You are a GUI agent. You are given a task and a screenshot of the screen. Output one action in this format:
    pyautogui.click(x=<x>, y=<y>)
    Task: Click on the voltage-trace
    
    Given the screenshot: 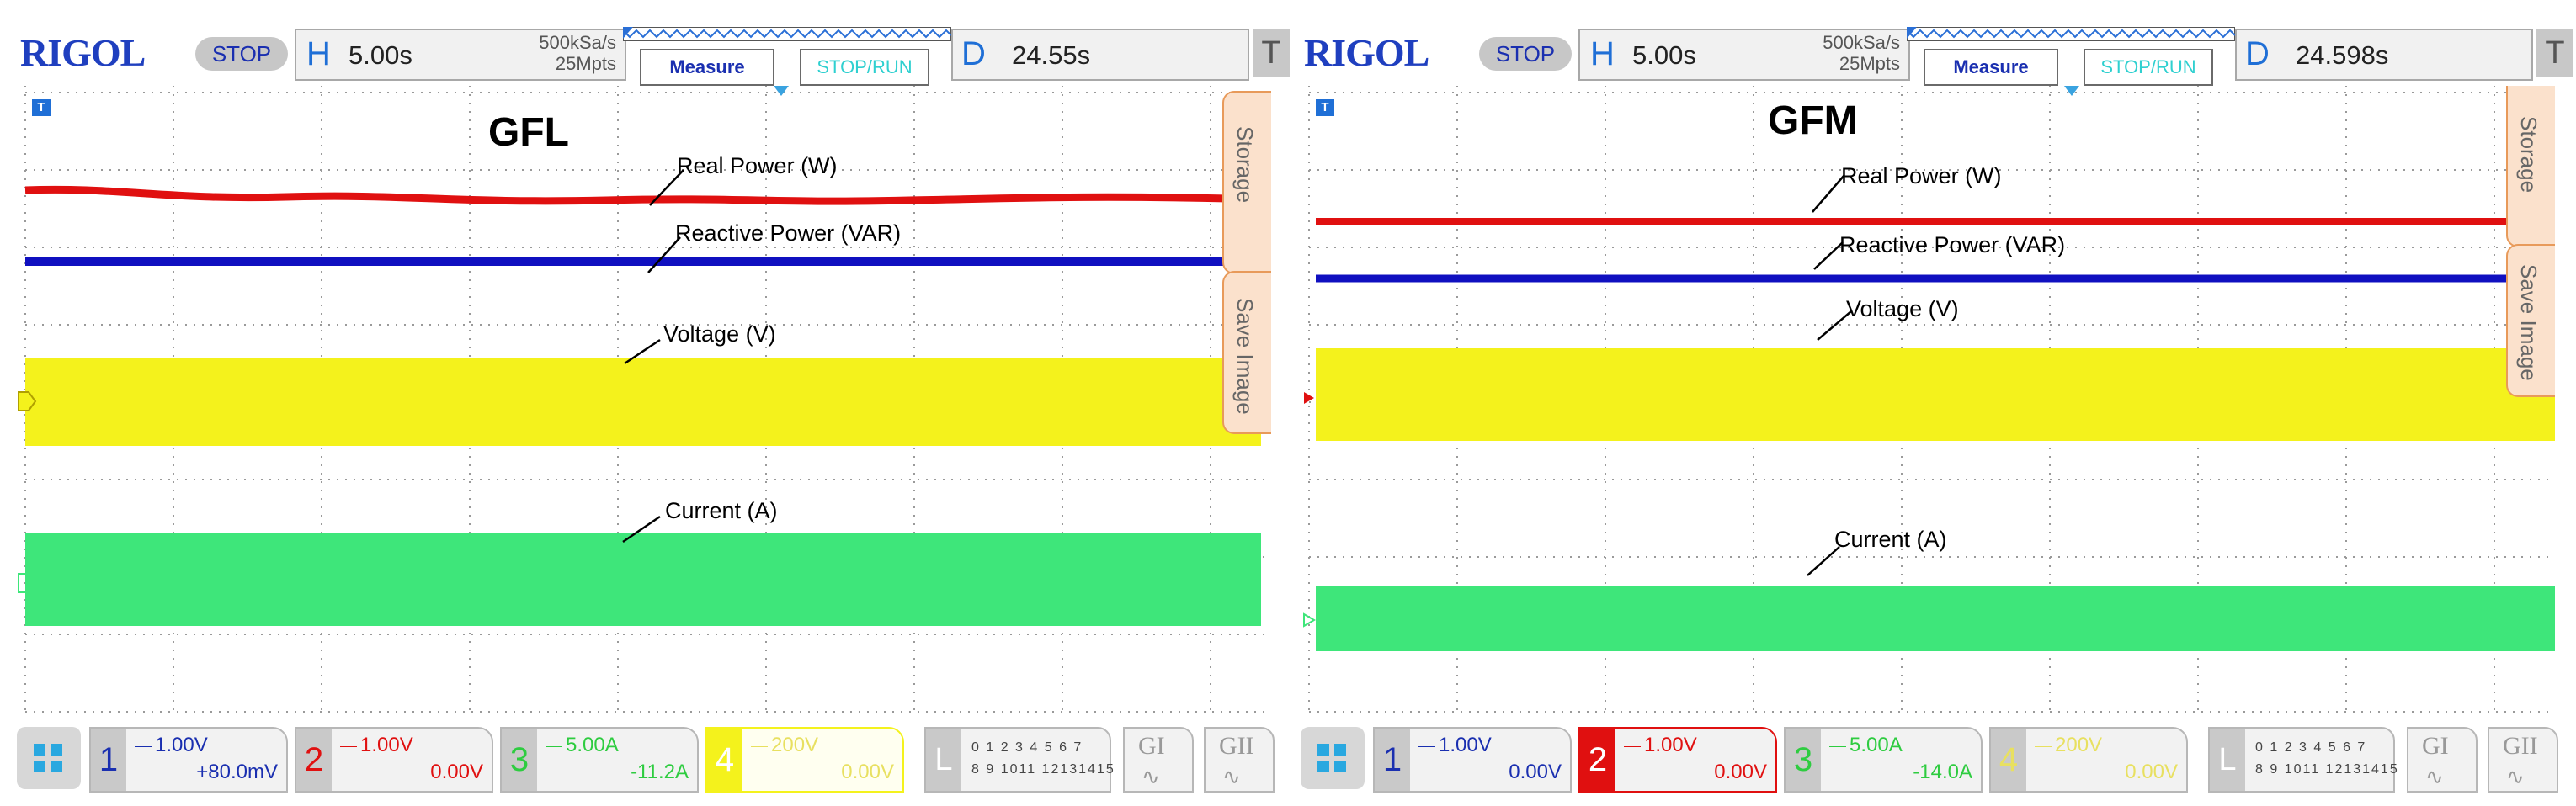 What is the action you would take?
    pyautogui.click(x=1936, y=394)
    